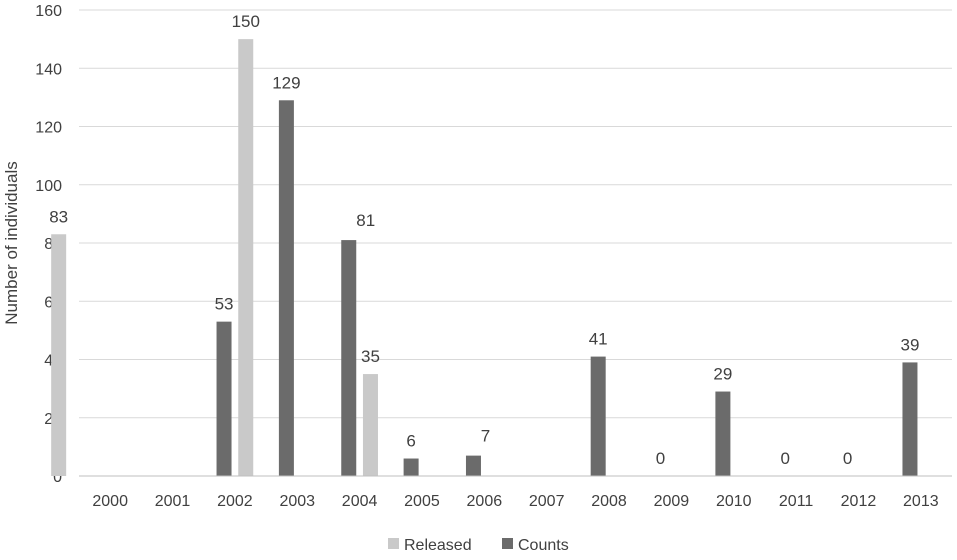  What do you see at coordinates (58, 216) in the screenshot?
I see `data-label-released-2000: 83` at bounding box center [58, 216].